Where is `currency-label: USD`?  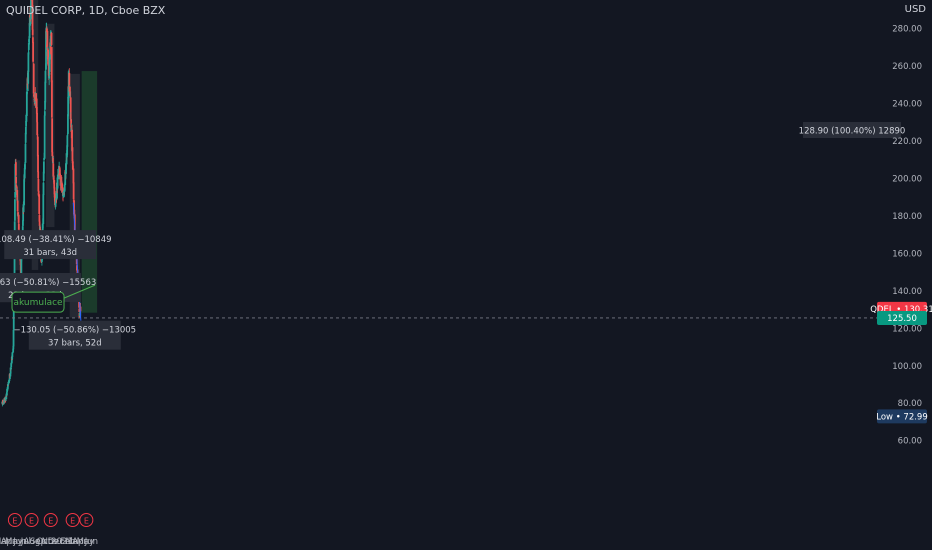 currency-label: USD is located at coordinates (915, 9).